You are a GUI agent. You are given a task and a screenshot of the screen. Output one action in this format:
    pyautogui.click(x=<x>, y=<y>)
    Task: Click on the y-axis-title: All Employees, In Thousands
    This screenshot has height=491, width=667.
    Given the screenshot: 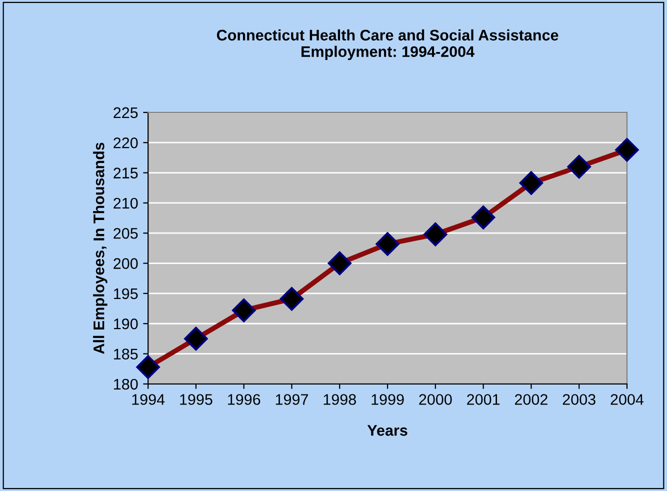 What is the action you would take?
    pyautogui.click(x=100, y=248)
    